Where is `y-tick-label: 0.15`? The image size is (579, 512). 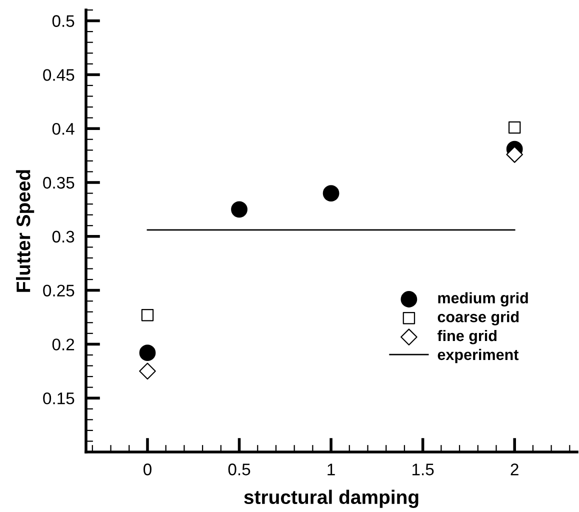
y-tick-label: 0.15 is located at coordinates (58, 398).